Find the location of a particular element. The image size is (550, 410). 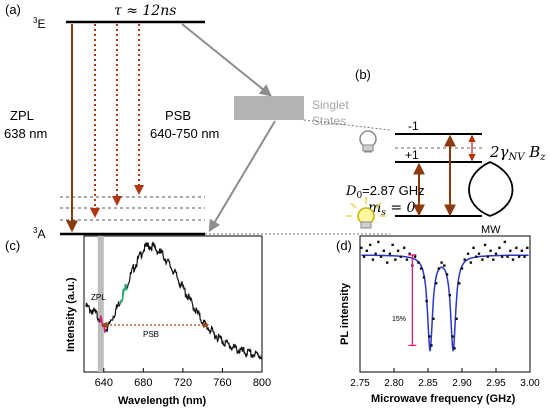

spectrum-x-tick-label: 640 is located at coordinates (104, 383).